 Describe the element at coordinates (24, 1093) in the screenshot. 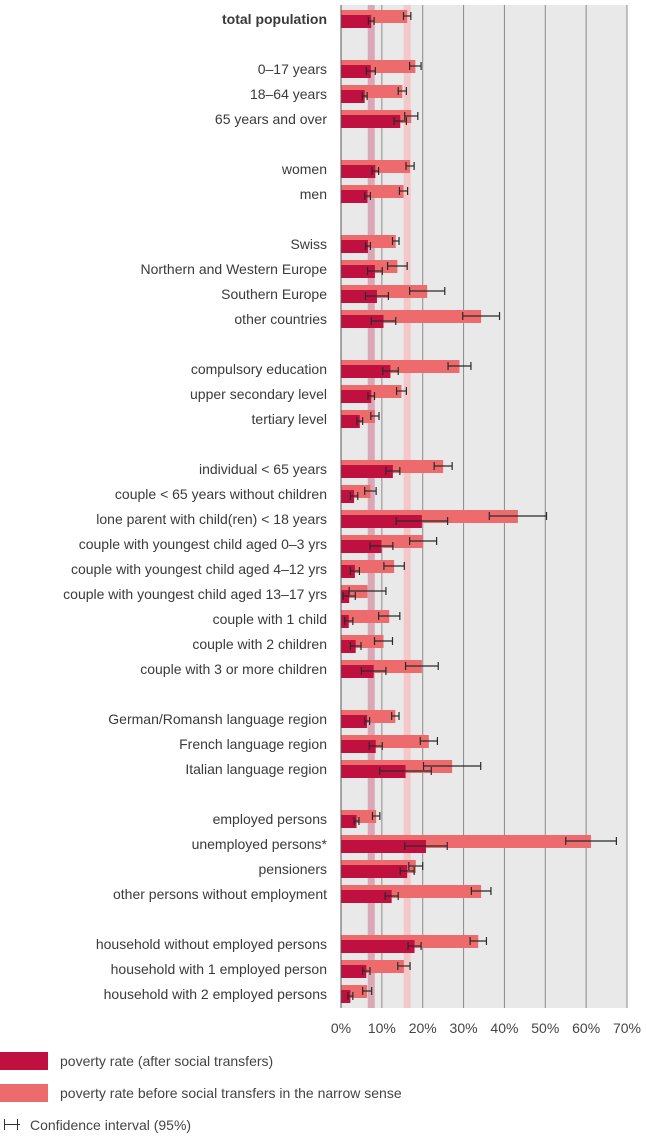

I see `legend-swatch-before` at that location.